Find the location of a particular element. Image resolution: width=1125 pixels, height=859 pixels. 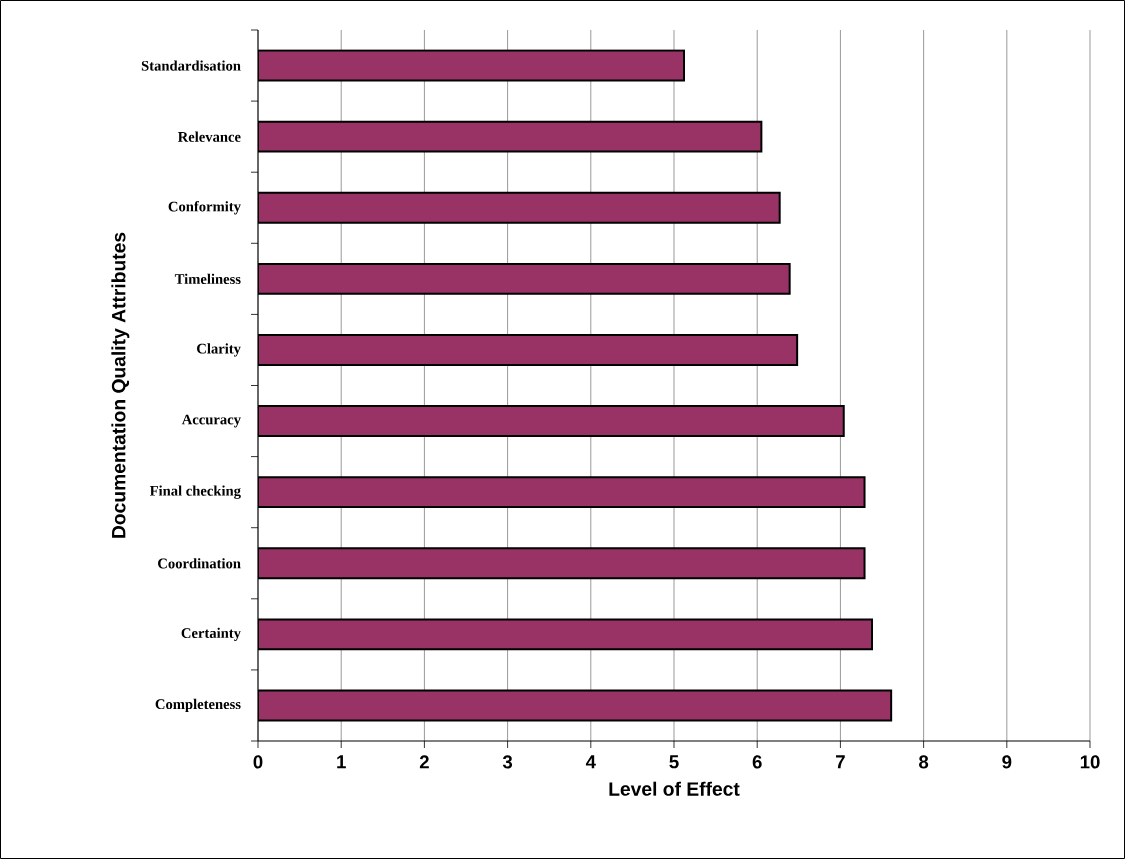

y-tick-label: Completeness is located at coordinates (198, 705).